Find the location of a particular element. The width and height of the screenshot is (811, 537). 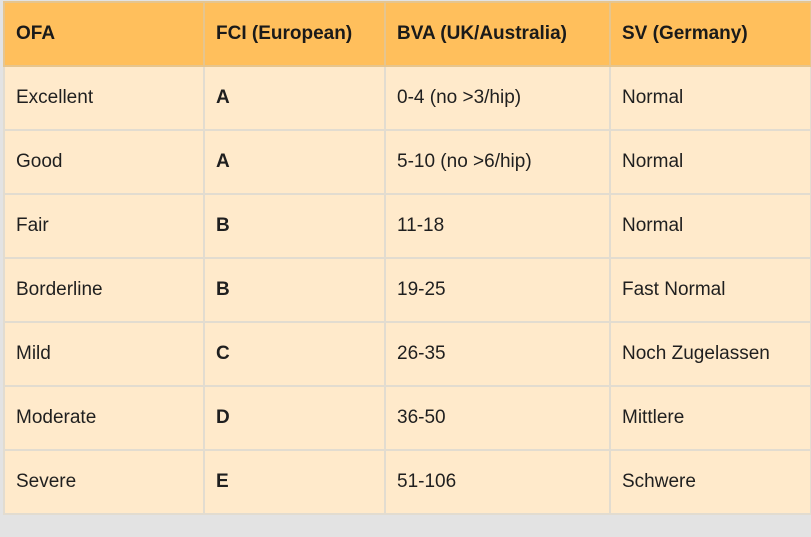

cell-fci: C is located at coordinates (294, 354).